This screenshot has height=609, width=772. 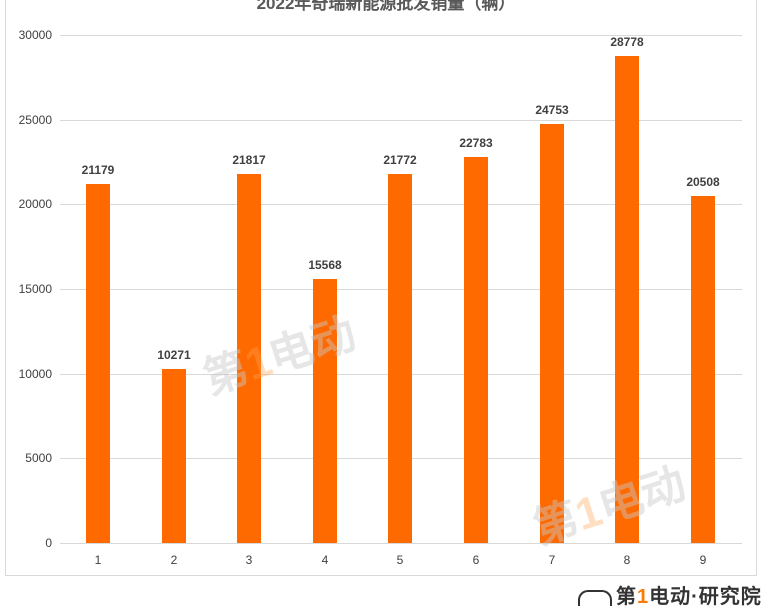 I want to click on x-tick-label: 6, so click(x=476, y=560).